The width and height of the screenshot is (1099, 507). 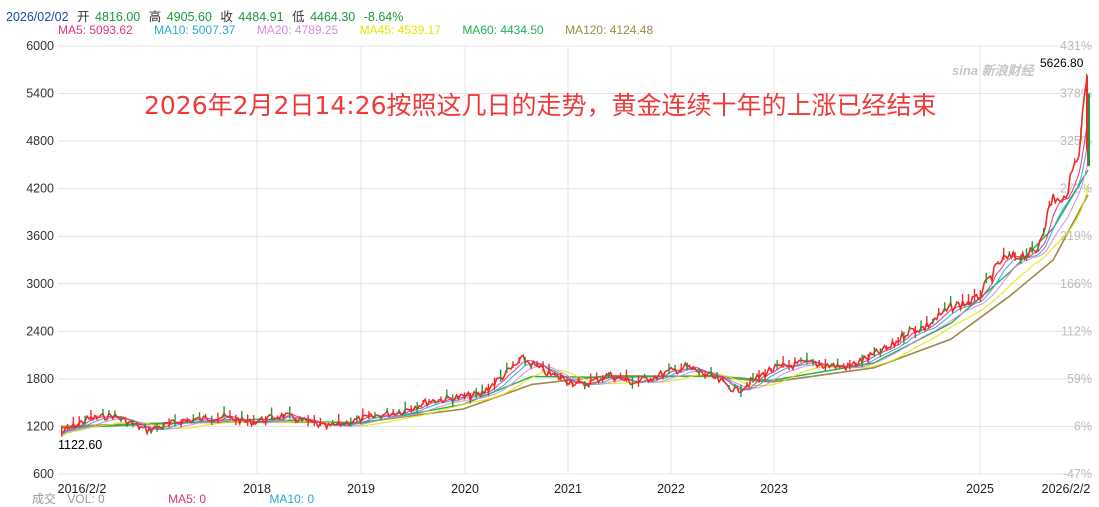 I want to click on low-label: 低, so click(x=298, y=17).